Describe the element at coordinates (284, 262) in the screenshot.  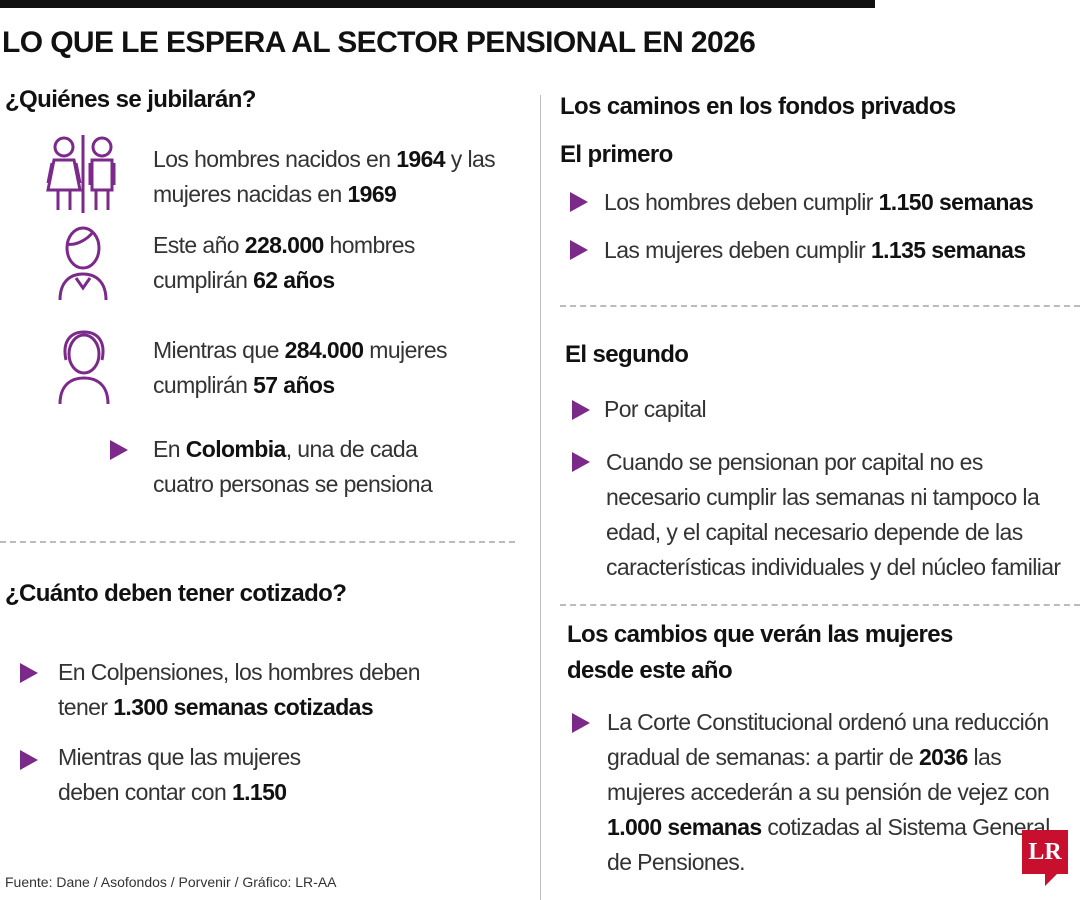
I see `text: hombres cumplirán` at that location.